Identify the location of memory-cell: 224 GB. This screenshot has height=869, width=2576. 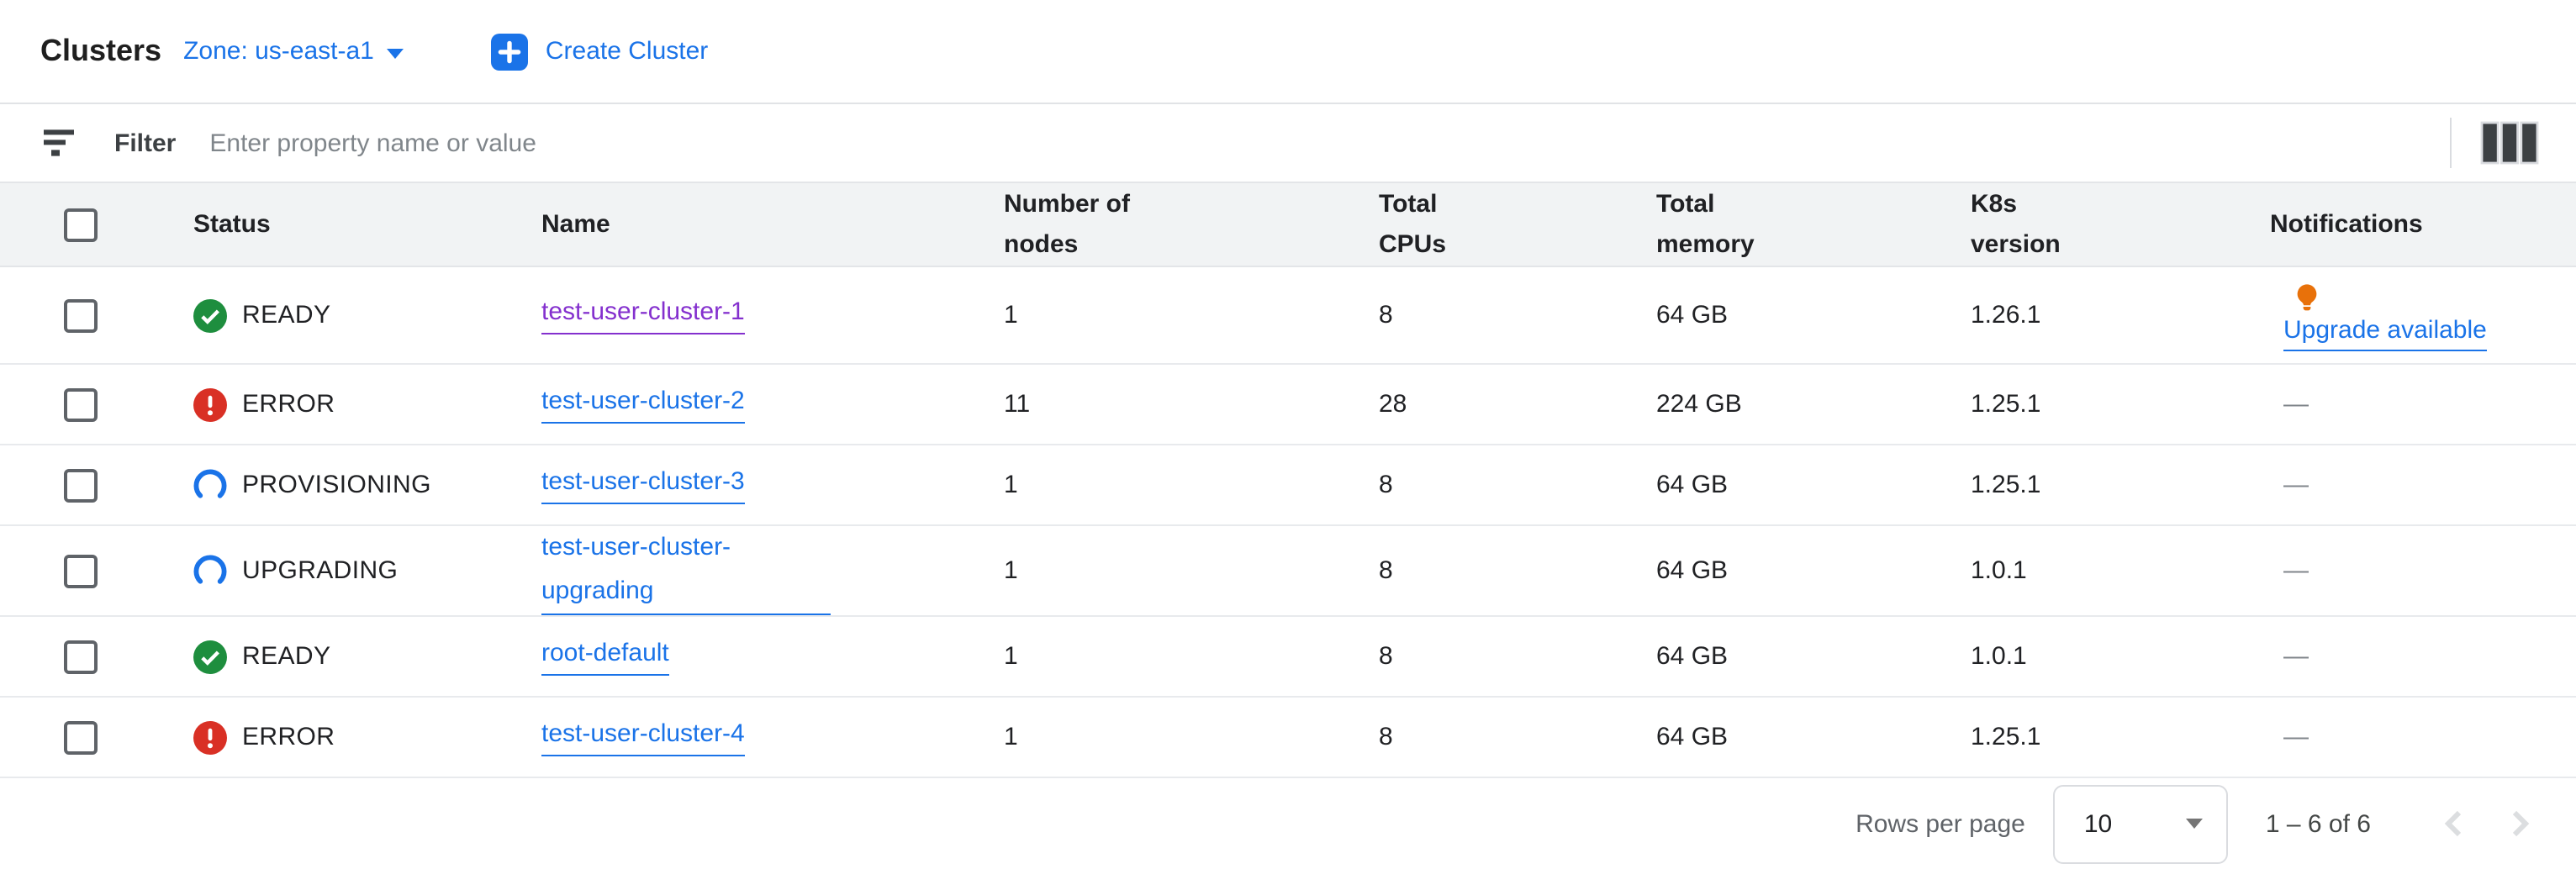
(1699, 404).